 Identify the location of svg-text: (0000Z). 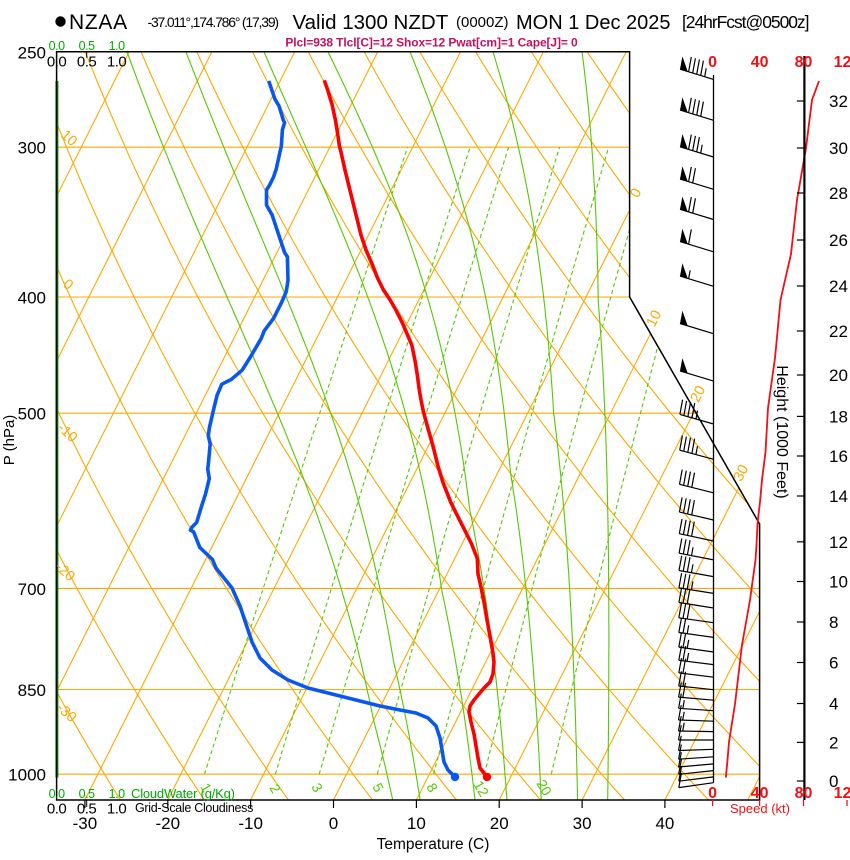
(482, 22).